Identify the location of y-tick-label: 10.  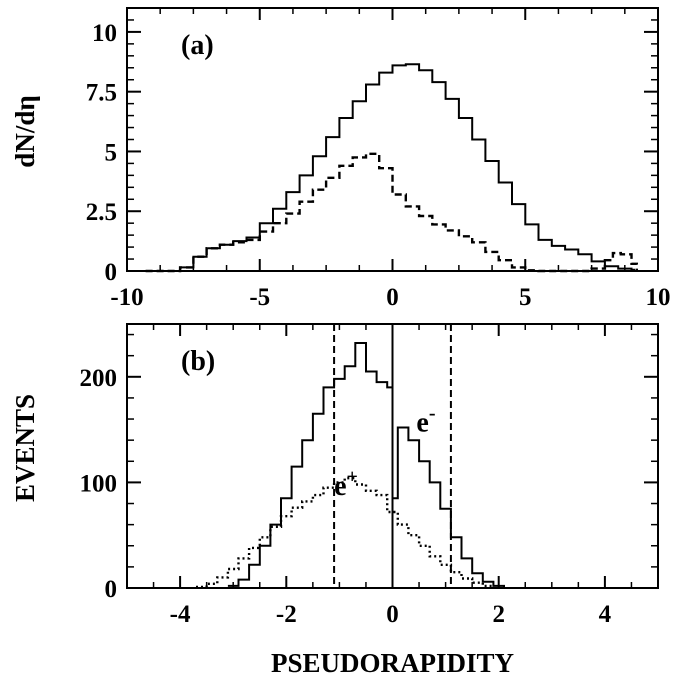
(104, 33).